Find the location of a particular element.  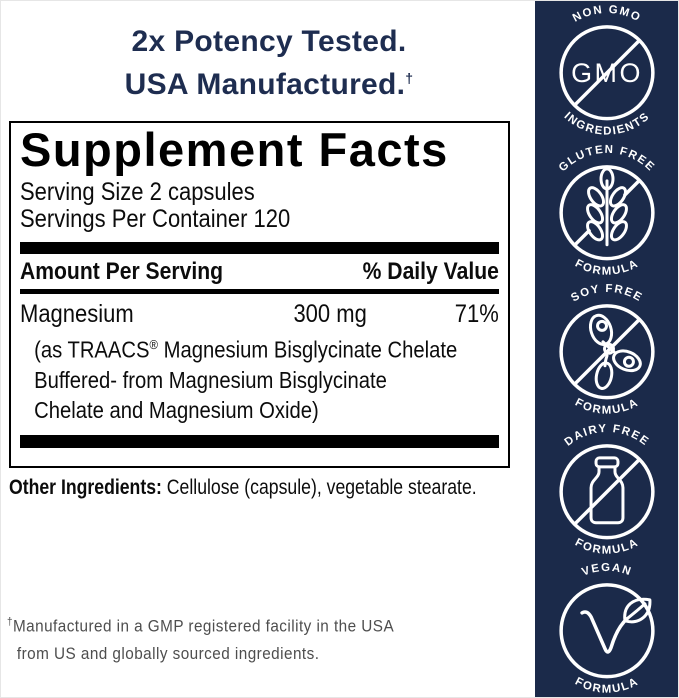

servings-per-container: Servings Per Container 120 is located at coordinates (155, 219).